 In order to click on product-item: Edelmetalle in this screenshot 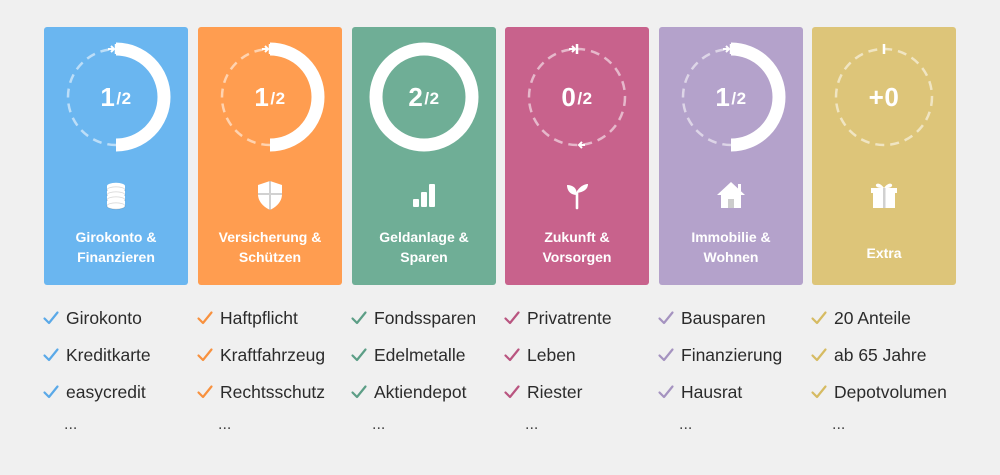, I will do `click(435, 354)`.